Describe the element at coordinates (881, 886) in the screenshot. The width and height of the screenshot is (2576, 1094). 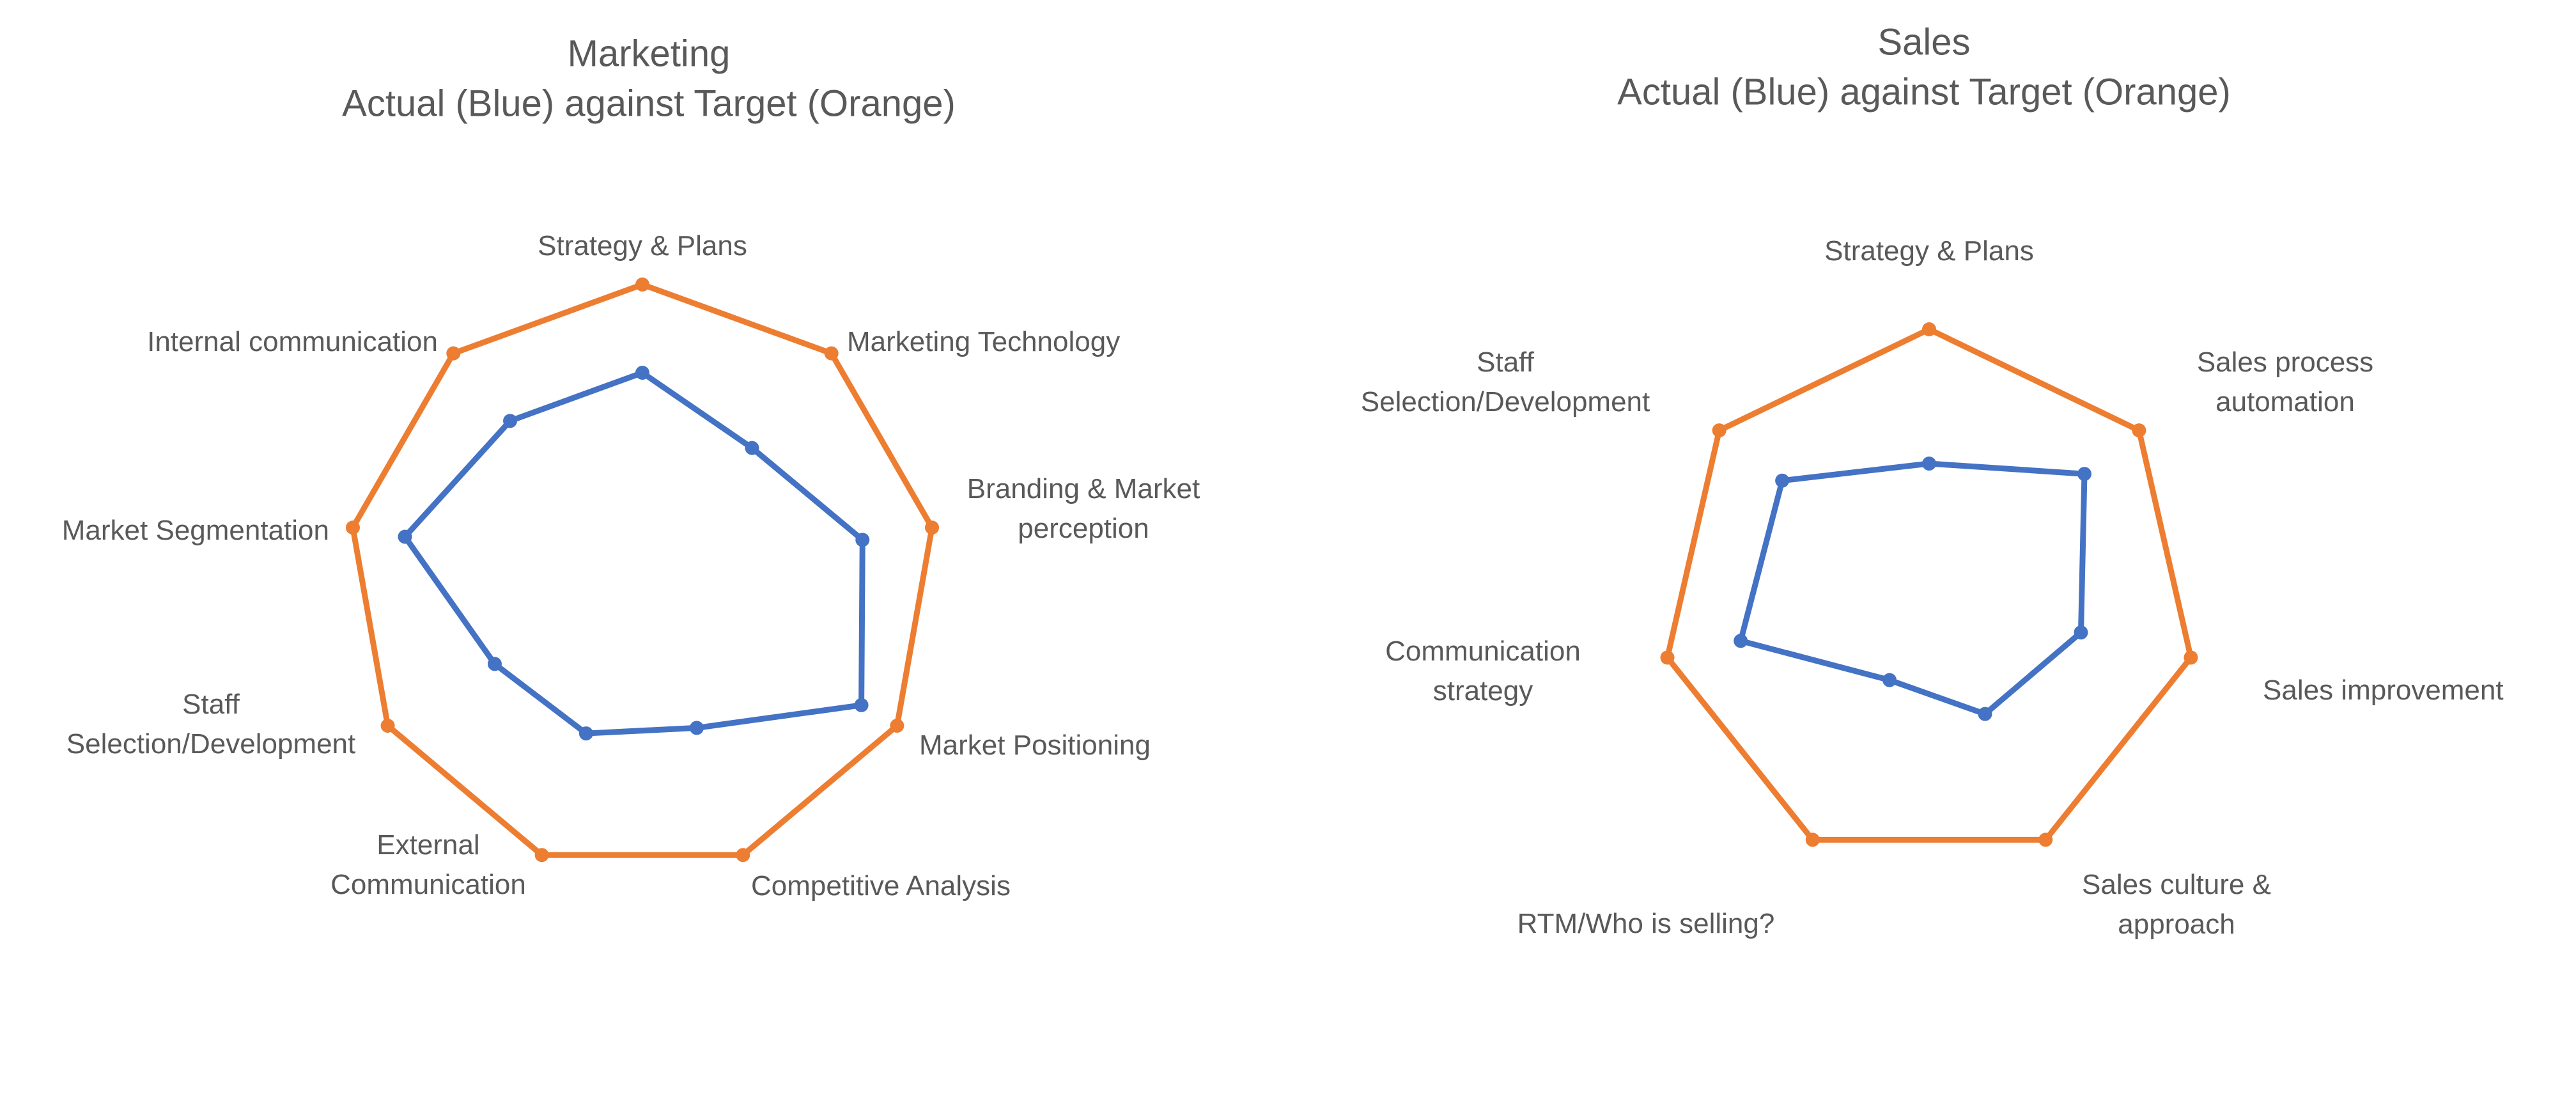
I see `category-label-4: Competitive Analysis` at that location.